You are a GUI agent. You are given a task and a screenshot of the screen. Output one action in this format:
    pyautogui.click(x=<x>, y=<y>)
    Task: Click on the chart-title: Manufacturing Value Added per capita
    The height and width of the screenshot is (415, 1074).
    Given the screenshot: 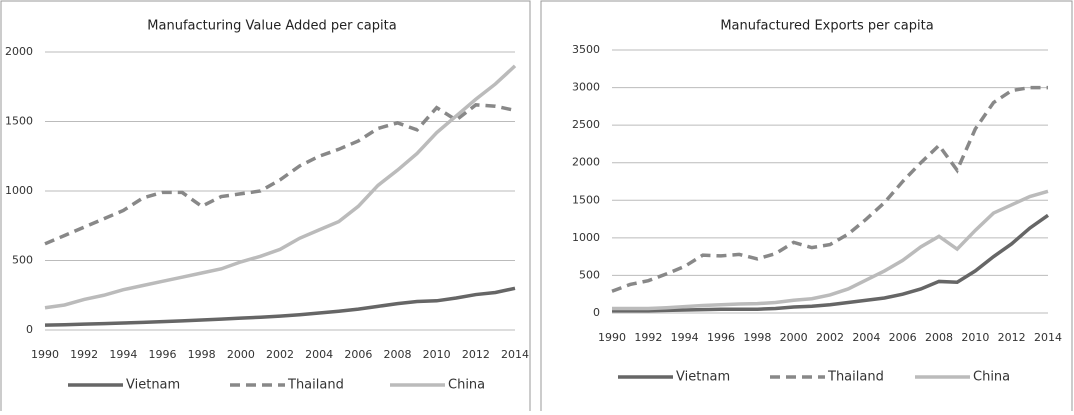 What is the action you would take?
    pyautogui.click(x=271, y=26)
    